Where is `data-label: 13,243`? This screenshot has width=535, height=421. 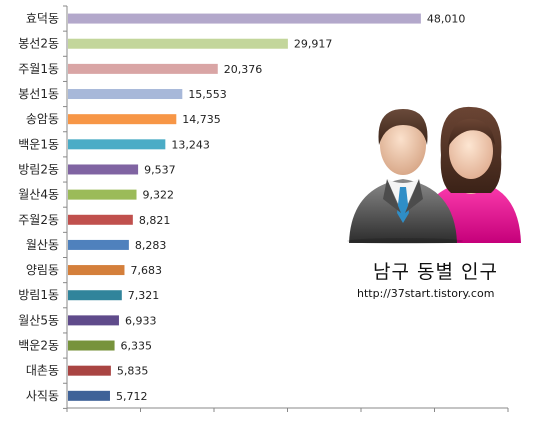 data-label: 13,243 is located at coordinates (190, 144).